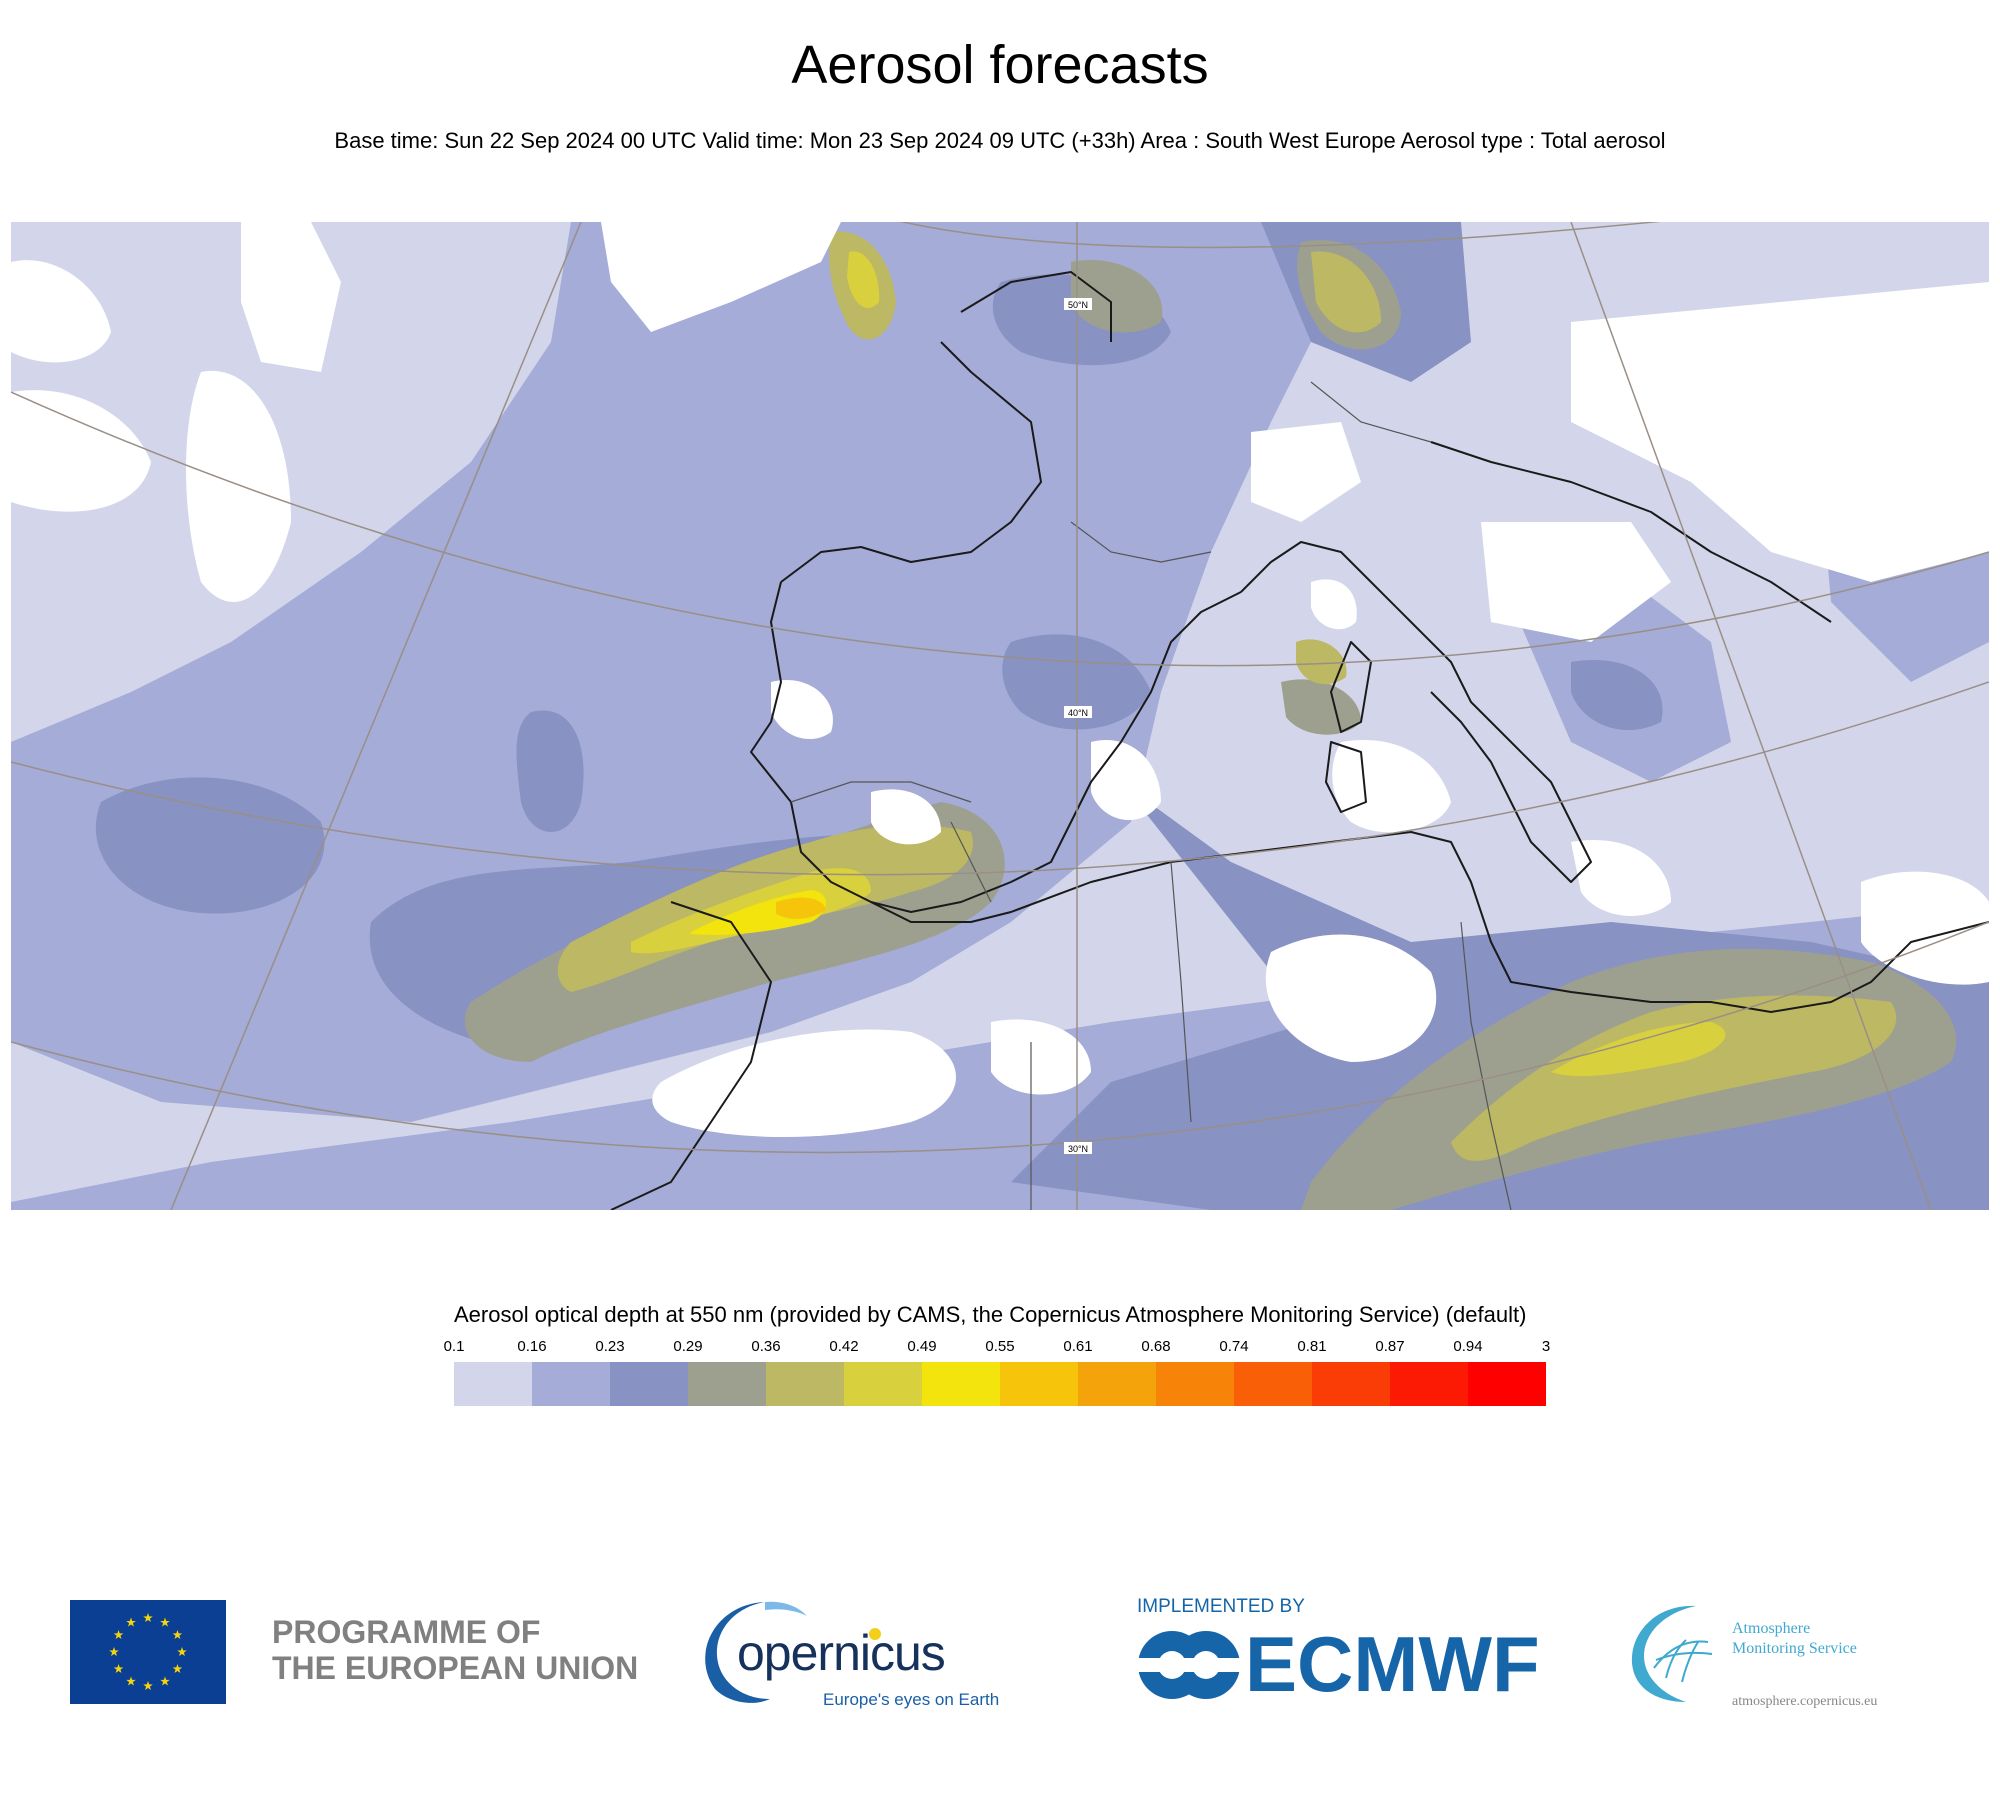 This screenshot has height=1800, width=2000. I want to click on legend-tick-label: 0.94, so click(1468, 1346).